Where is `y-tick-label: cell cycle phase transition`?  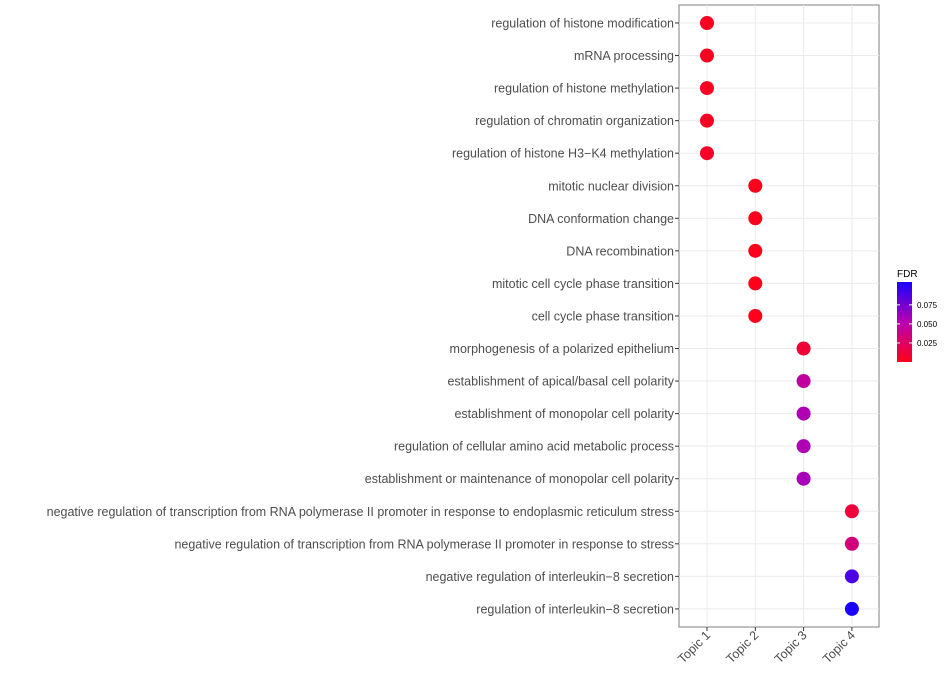
y-tick-label: cell cycle phase transition is located at coordinates (603, 316).